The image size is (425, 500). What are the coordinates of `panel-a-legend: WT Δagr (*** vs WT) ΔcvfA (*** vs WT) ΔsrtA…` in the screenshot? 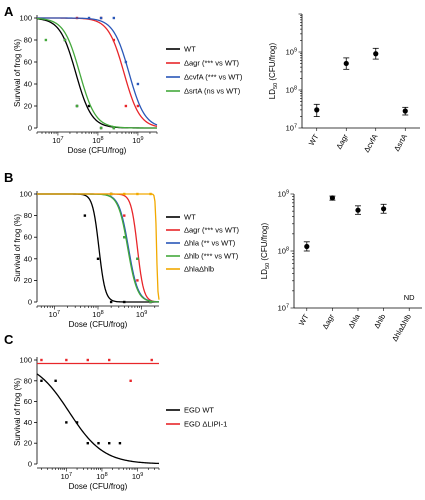 It's located at (204, 70).